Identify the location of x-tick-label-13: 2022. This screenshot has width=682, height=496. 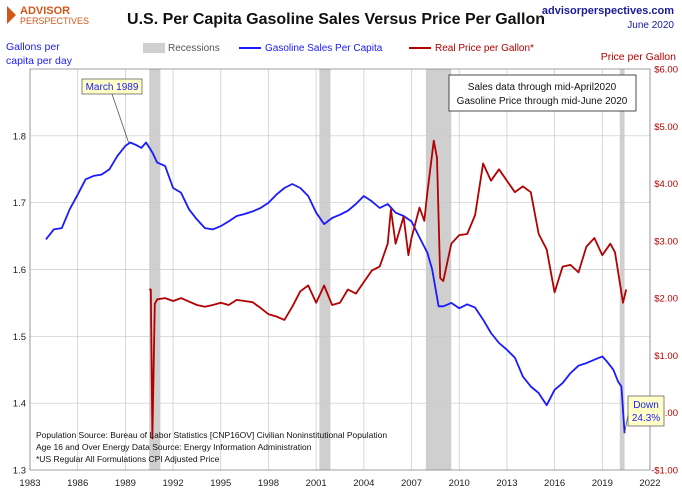
(649, 483).